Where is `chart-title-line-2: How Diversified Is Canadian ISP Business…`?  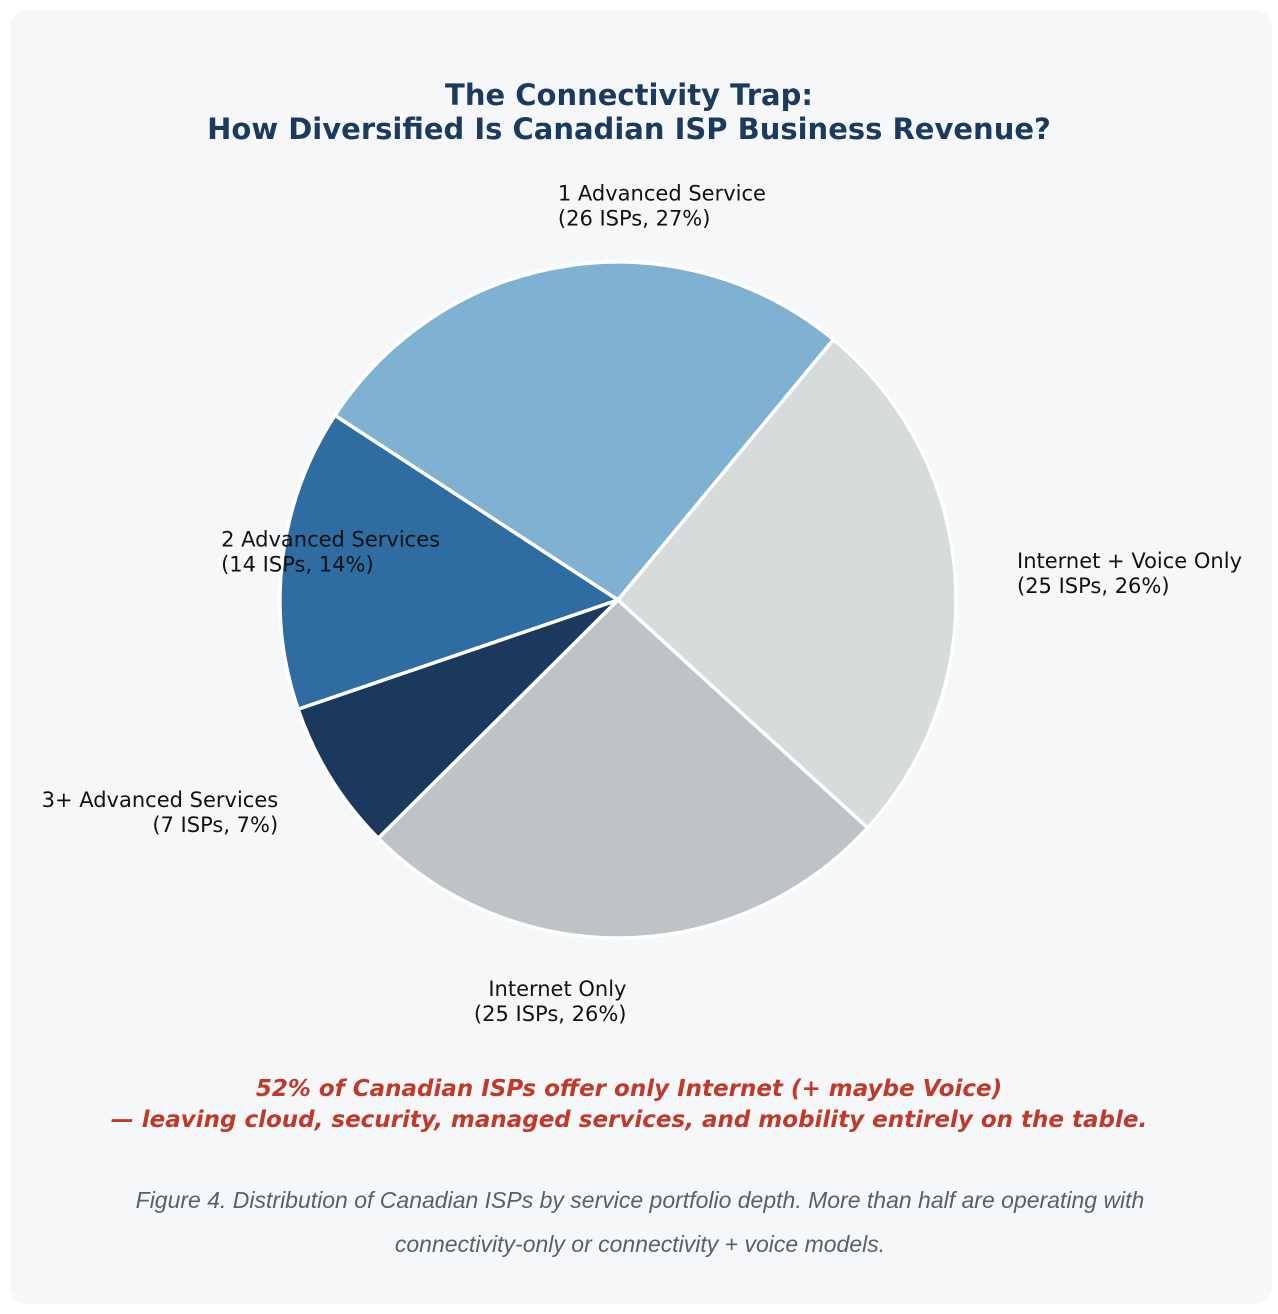 chart-title-line-2: How Diversified Is Canadian ISP Business… is located at coordinates (629, 129).